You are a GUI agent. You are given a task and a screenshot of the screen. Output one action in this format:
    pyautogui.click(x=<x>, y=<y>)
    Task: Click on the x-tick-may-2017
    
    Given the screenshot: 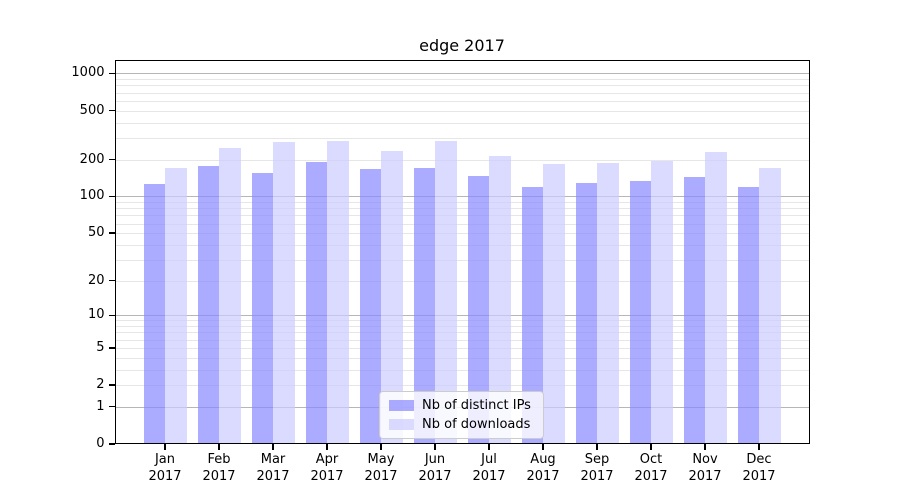 What is the action you would take?
    pyautogui.click(x=381, y=447)
    